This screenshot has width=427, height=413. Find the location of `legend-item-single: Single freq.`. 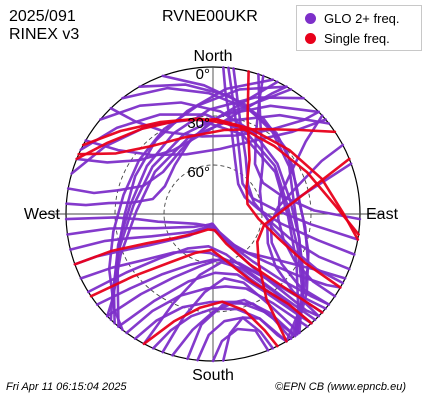

legend-item-single: Single freq. is located at coordinates (347, 38).